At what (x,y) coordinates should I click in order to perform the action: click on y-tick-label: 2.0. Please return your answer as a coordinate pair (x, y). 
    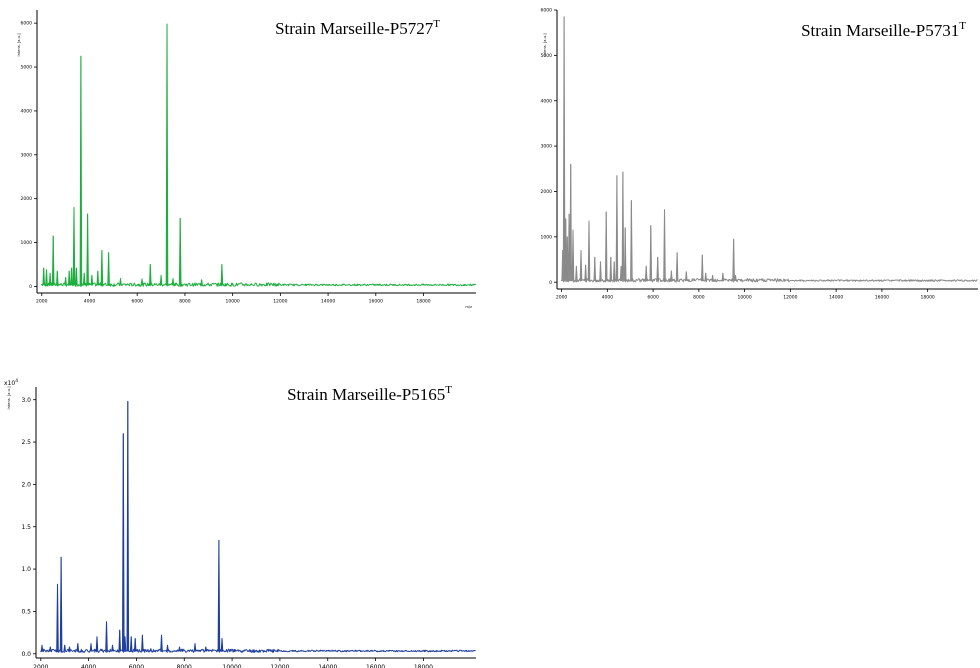
    Looking at the image, I should click on (26, 484).